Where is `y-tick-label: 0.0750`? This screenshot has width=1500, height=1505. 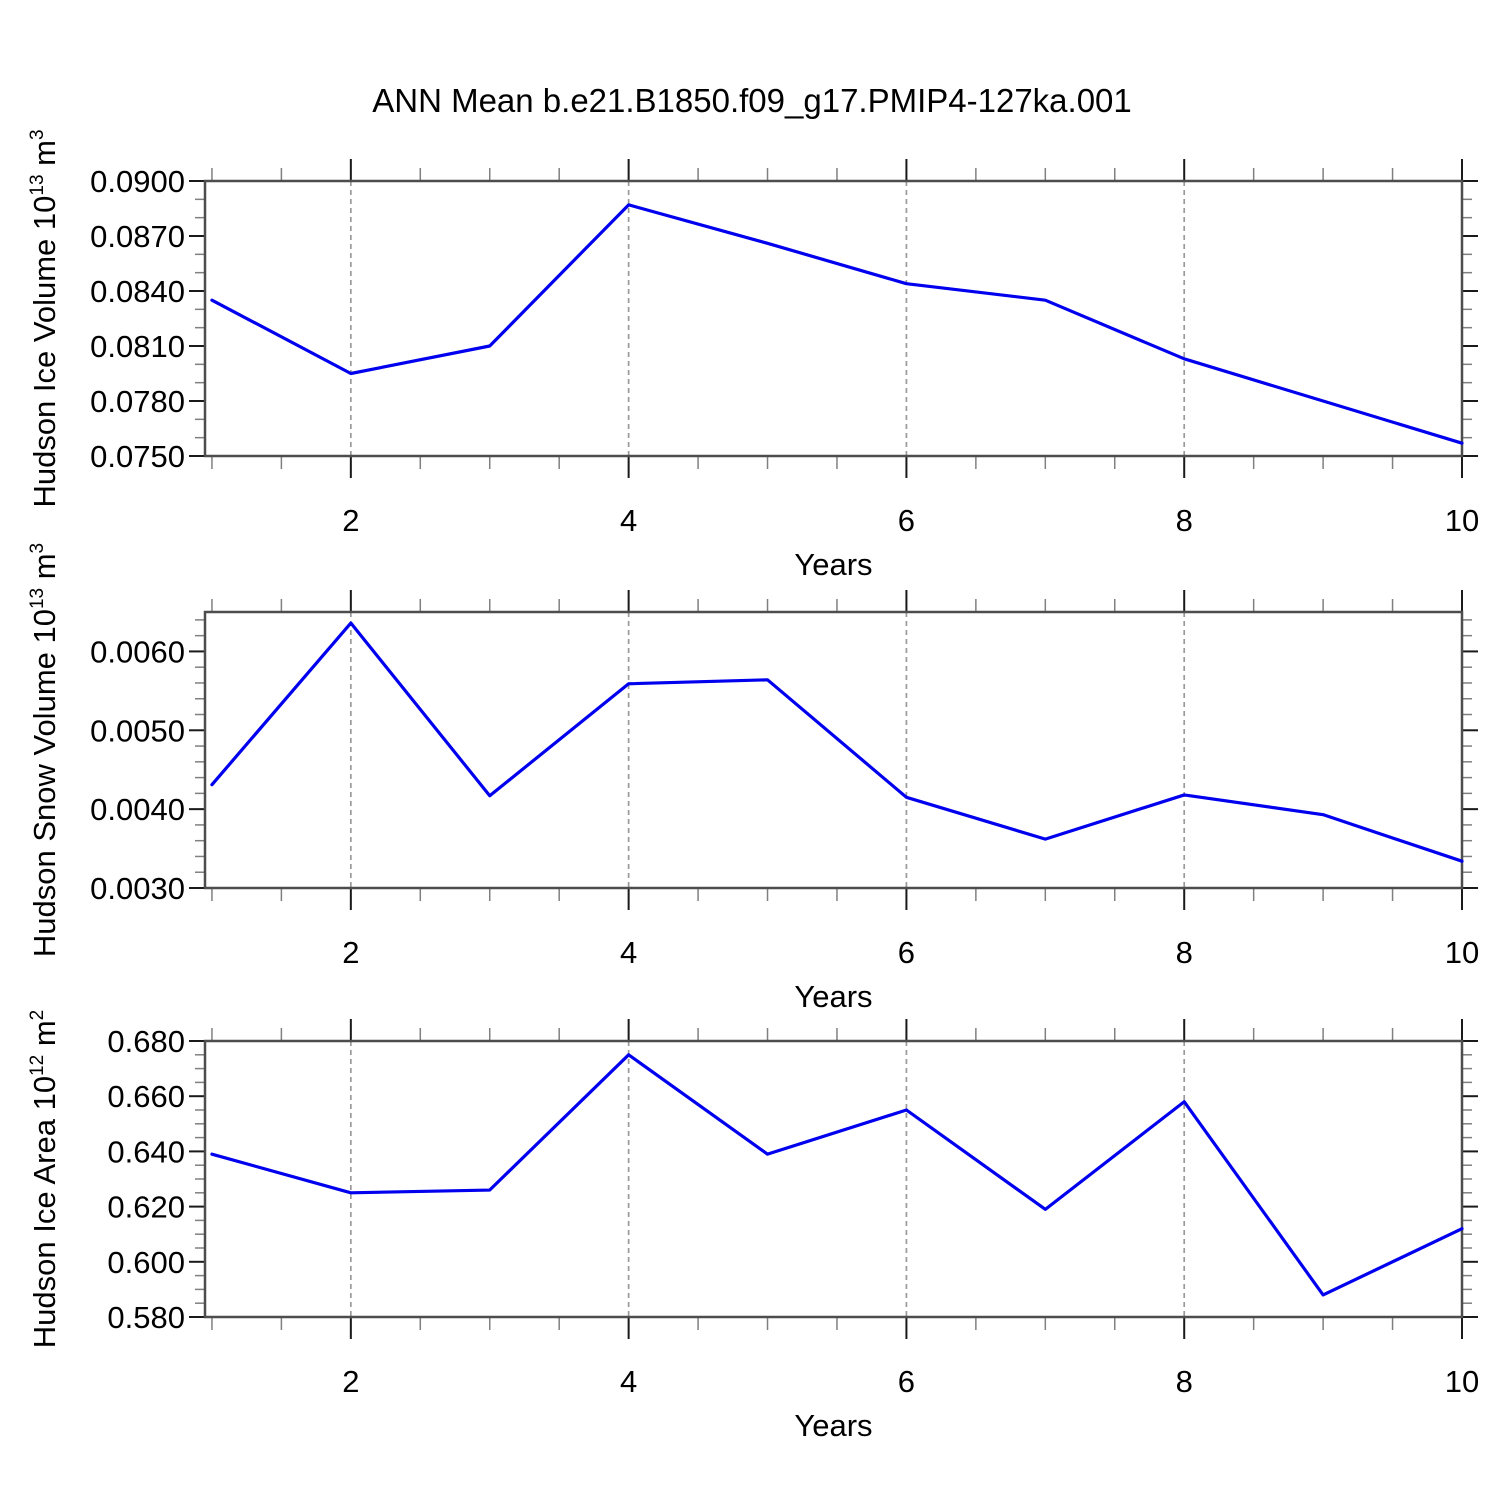
y-tick-label: 0.0750 is located at coordinates (137, 456).